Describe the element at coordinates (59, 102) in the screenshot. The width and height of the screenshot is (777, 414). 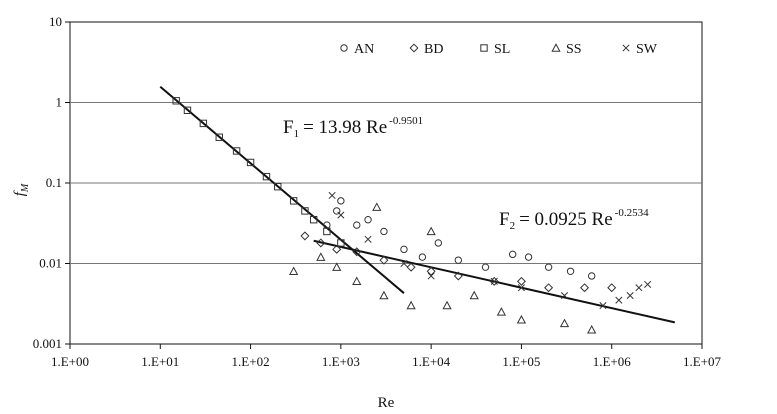
I see `y-tick-label: 1` at that location.